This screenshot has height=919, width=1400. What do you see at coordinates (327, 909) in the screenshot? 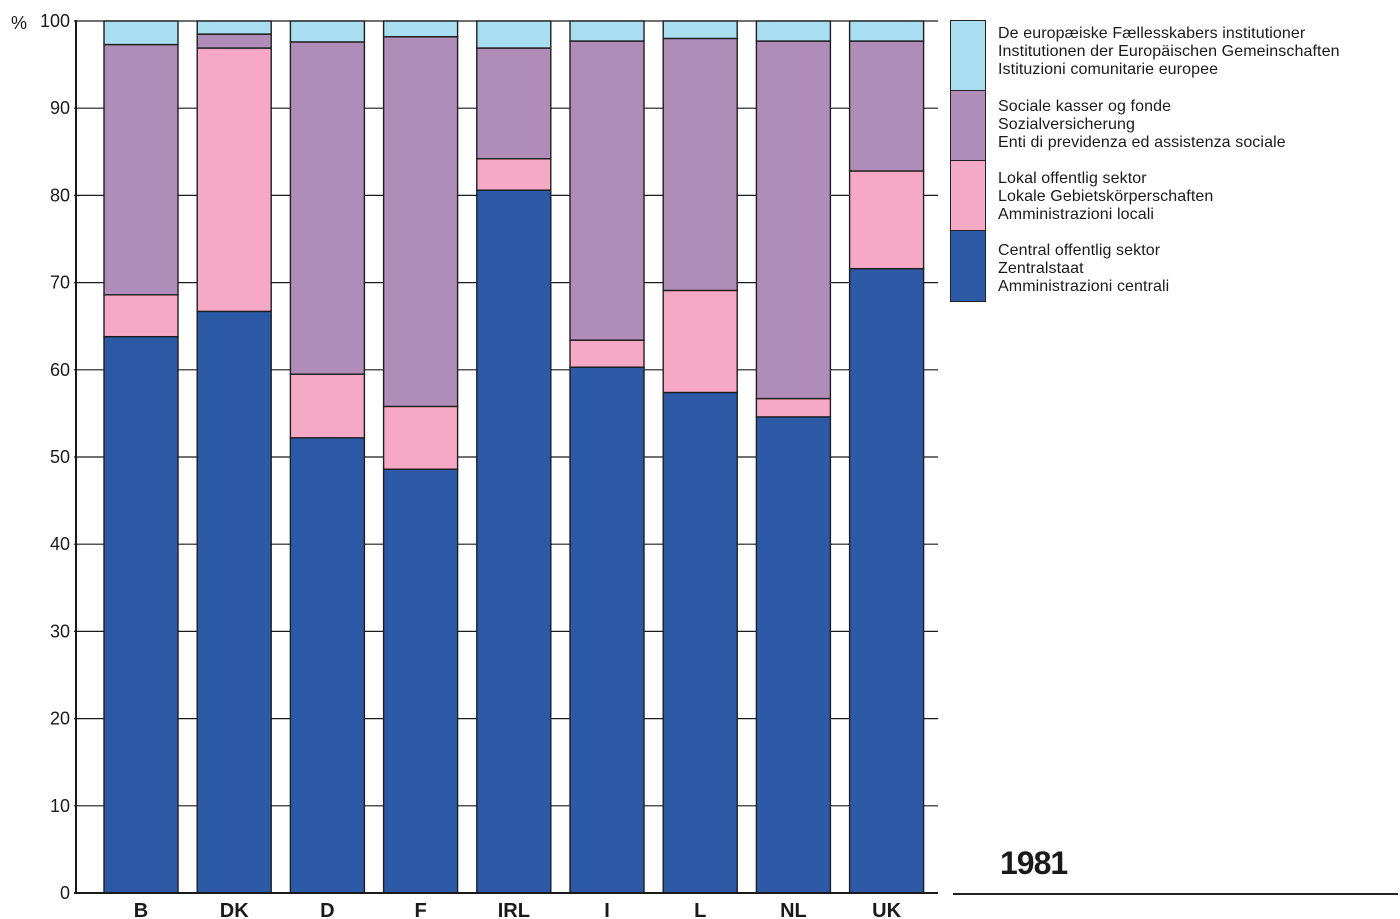
I see `x-tick-label: D` at bounding box center [327, 909].